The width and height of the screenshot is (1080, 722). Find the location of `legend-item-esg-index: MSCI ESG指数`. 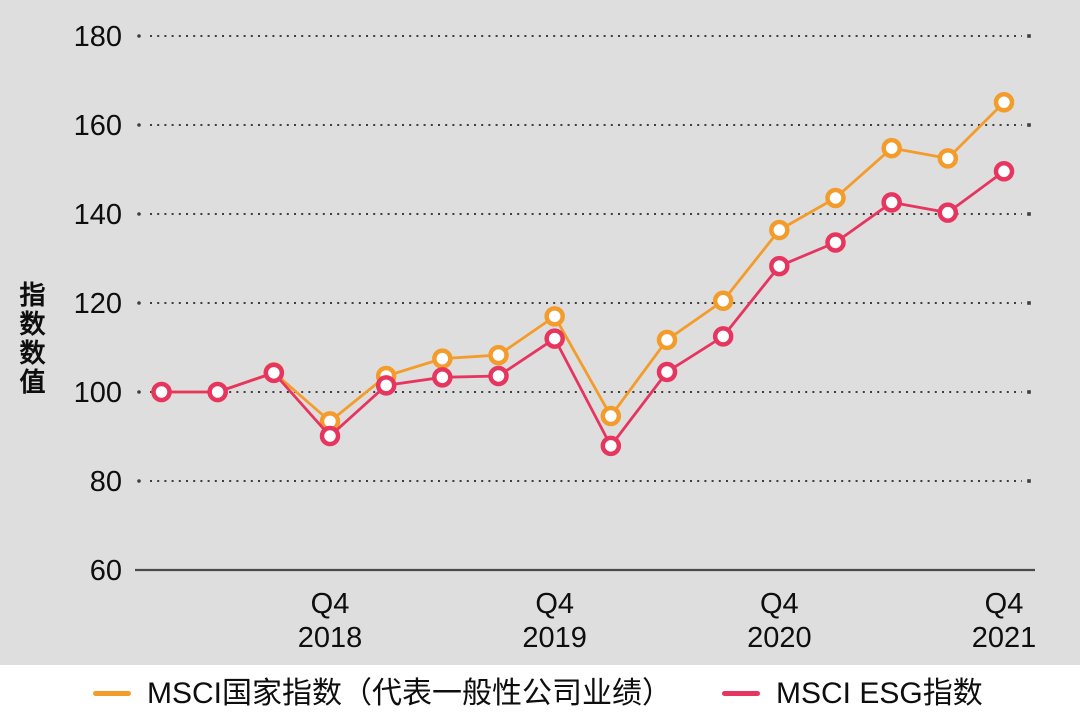

legend-item-esg-index: MSCI ESG指数 is located at coordinates (852, 693).